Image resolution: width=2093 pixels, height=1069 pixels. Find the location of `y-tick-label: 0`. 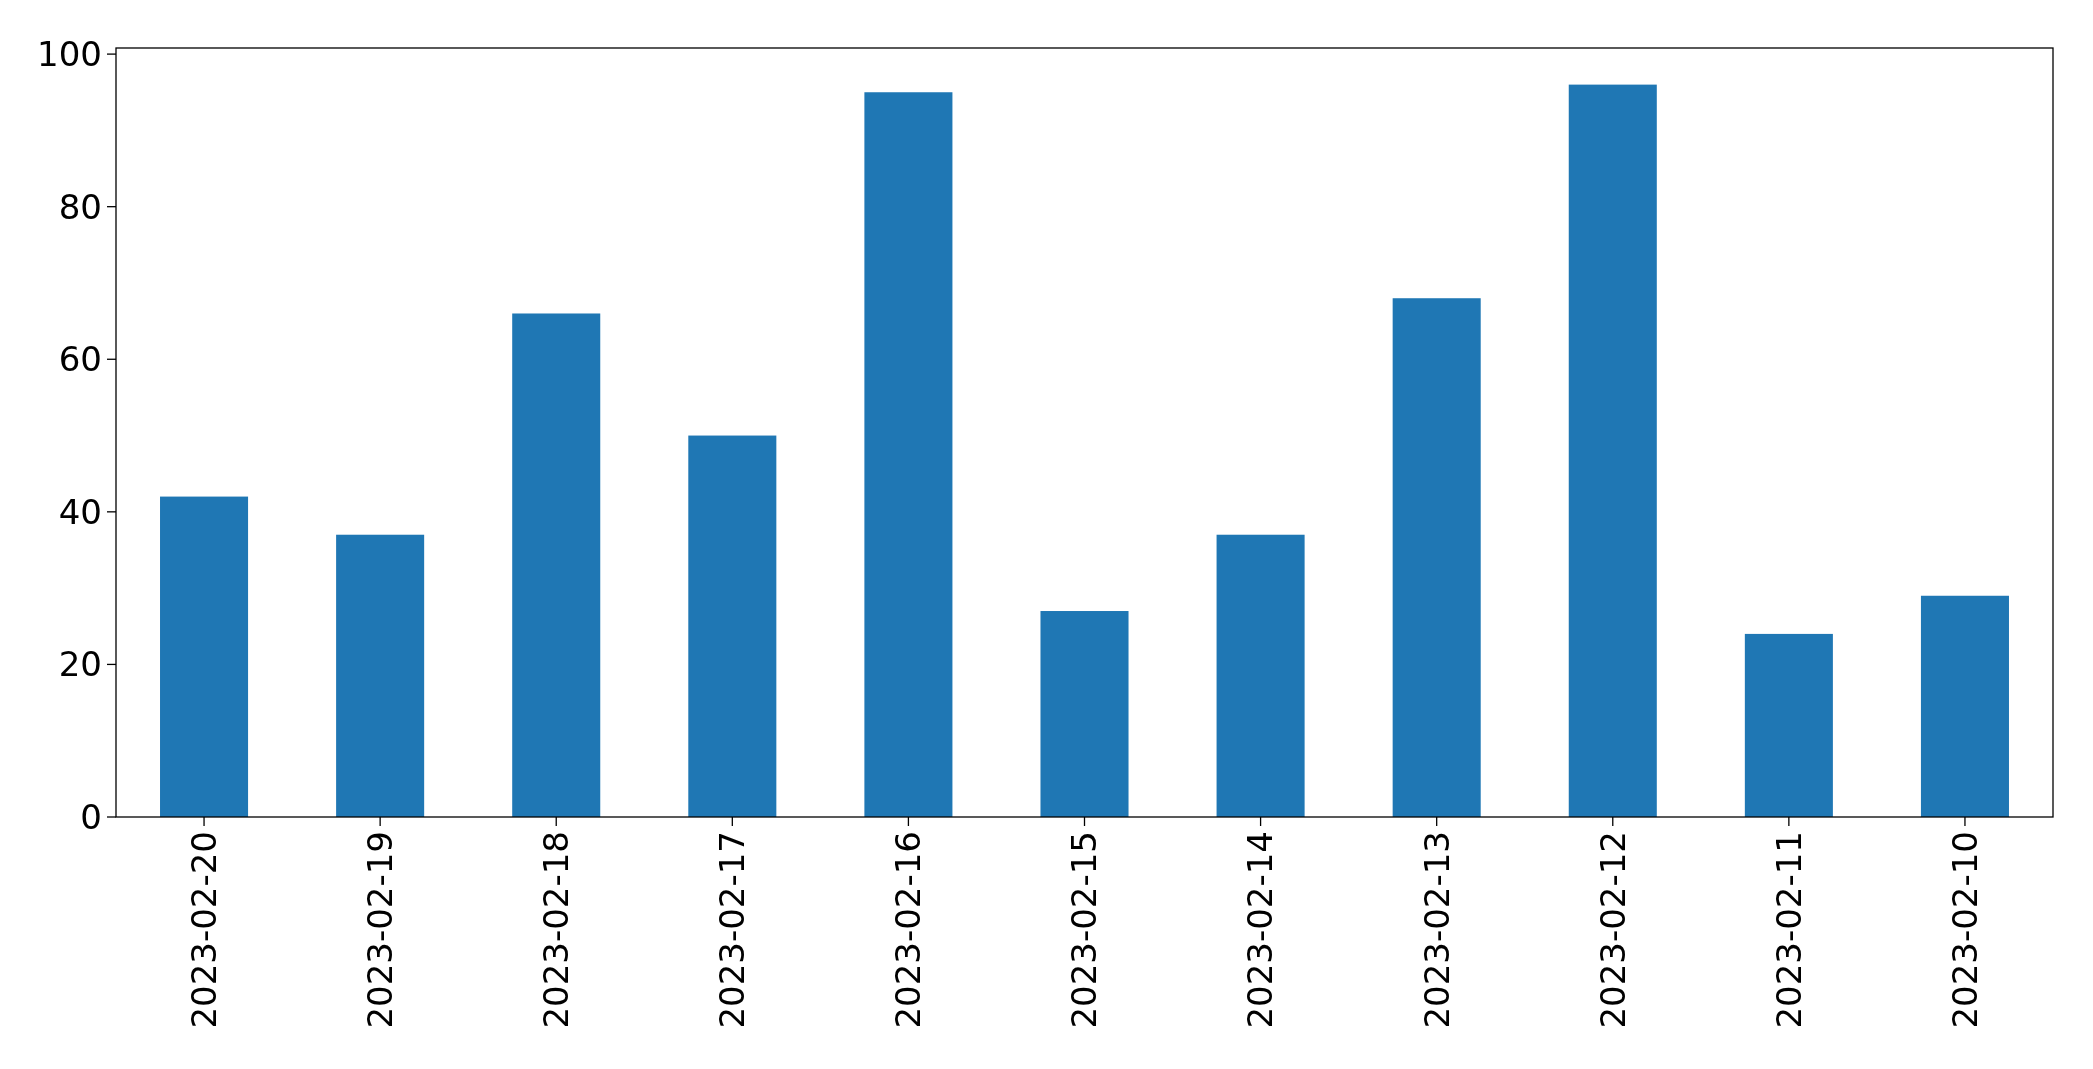

y-tick-label: 0 is located at coordinates (91, 816).